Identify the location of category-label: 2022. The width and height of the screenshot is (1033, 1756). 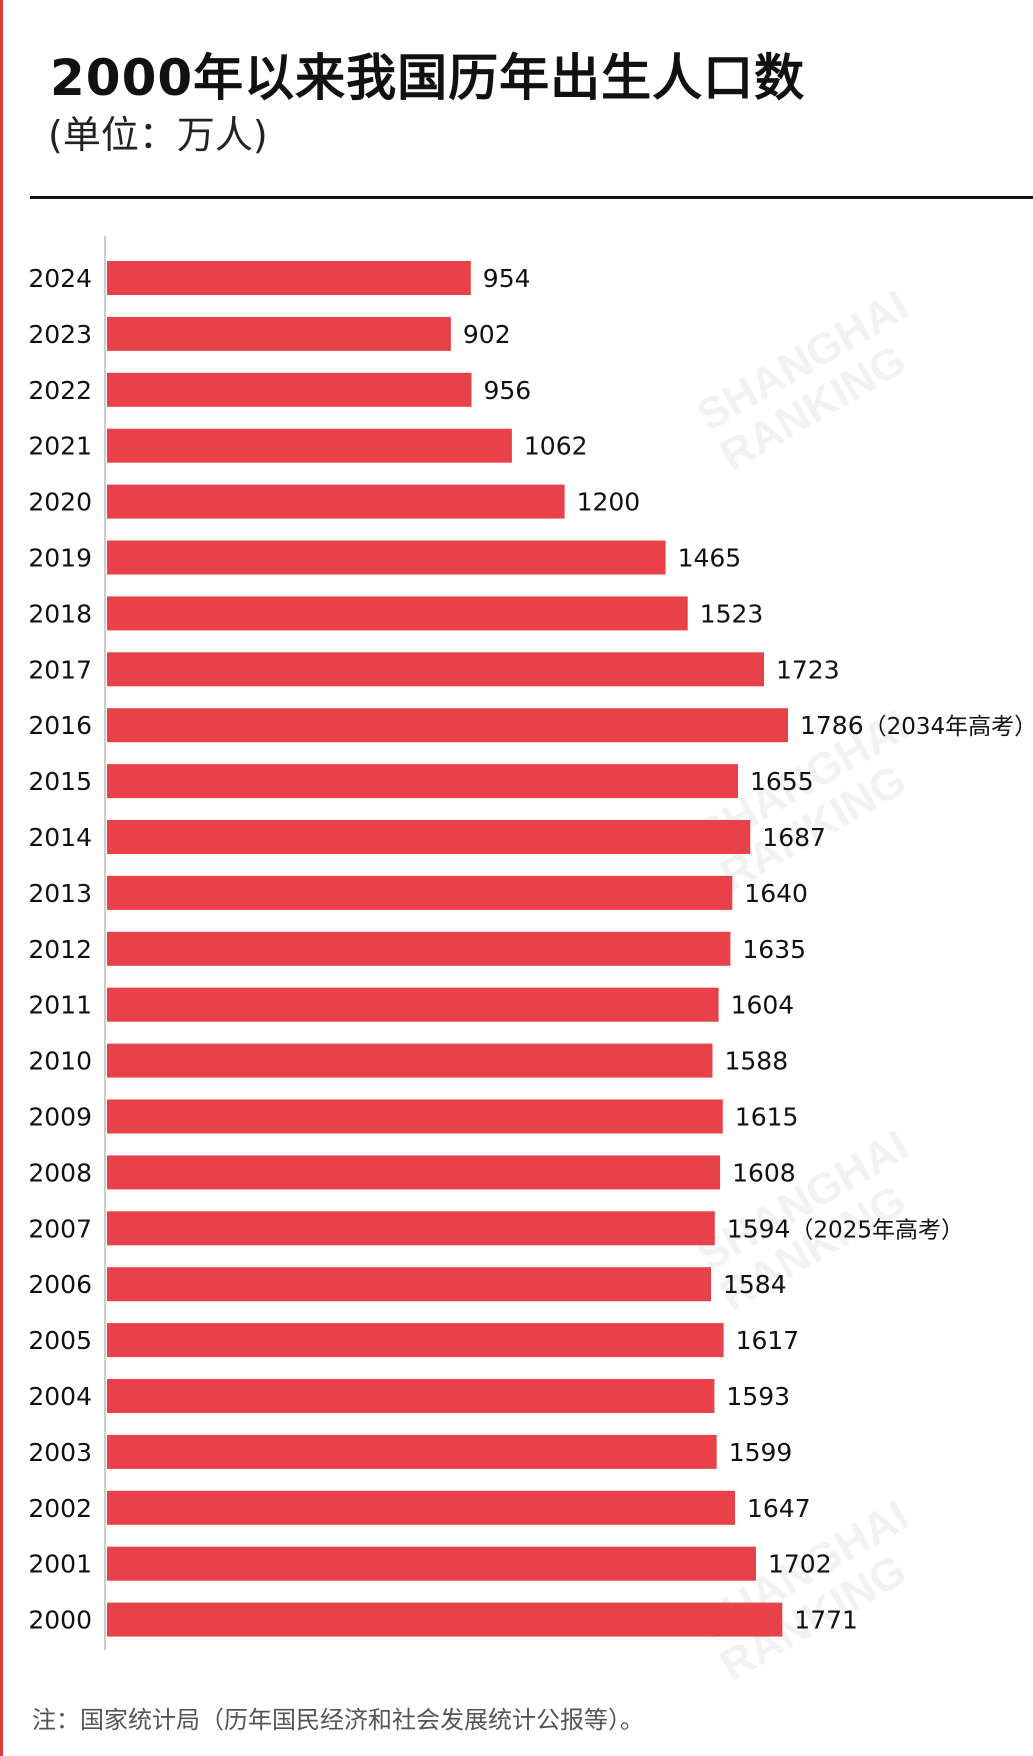
(60, 390).